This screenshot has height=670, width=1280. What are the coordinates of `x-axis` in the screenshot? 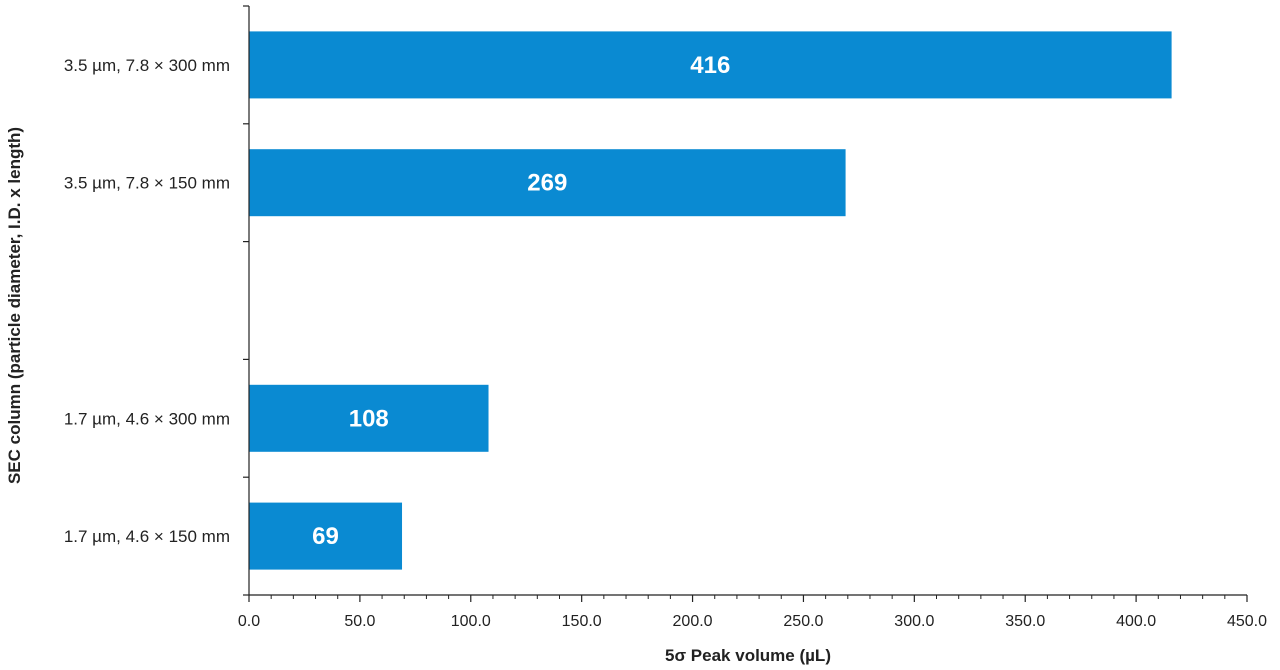 It's located at (748, 598).